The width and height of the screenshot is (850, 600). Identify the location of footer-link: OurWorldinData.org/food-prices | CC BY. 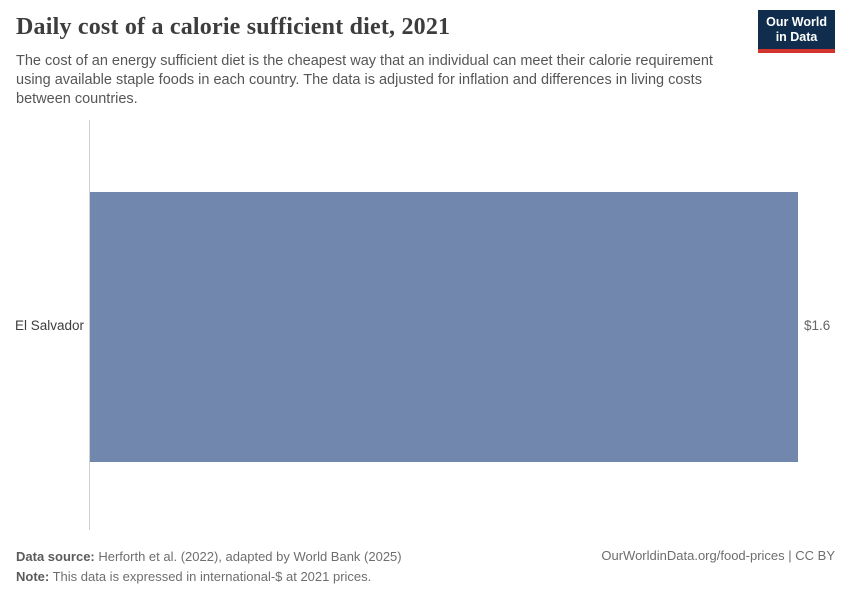
(718, 555).